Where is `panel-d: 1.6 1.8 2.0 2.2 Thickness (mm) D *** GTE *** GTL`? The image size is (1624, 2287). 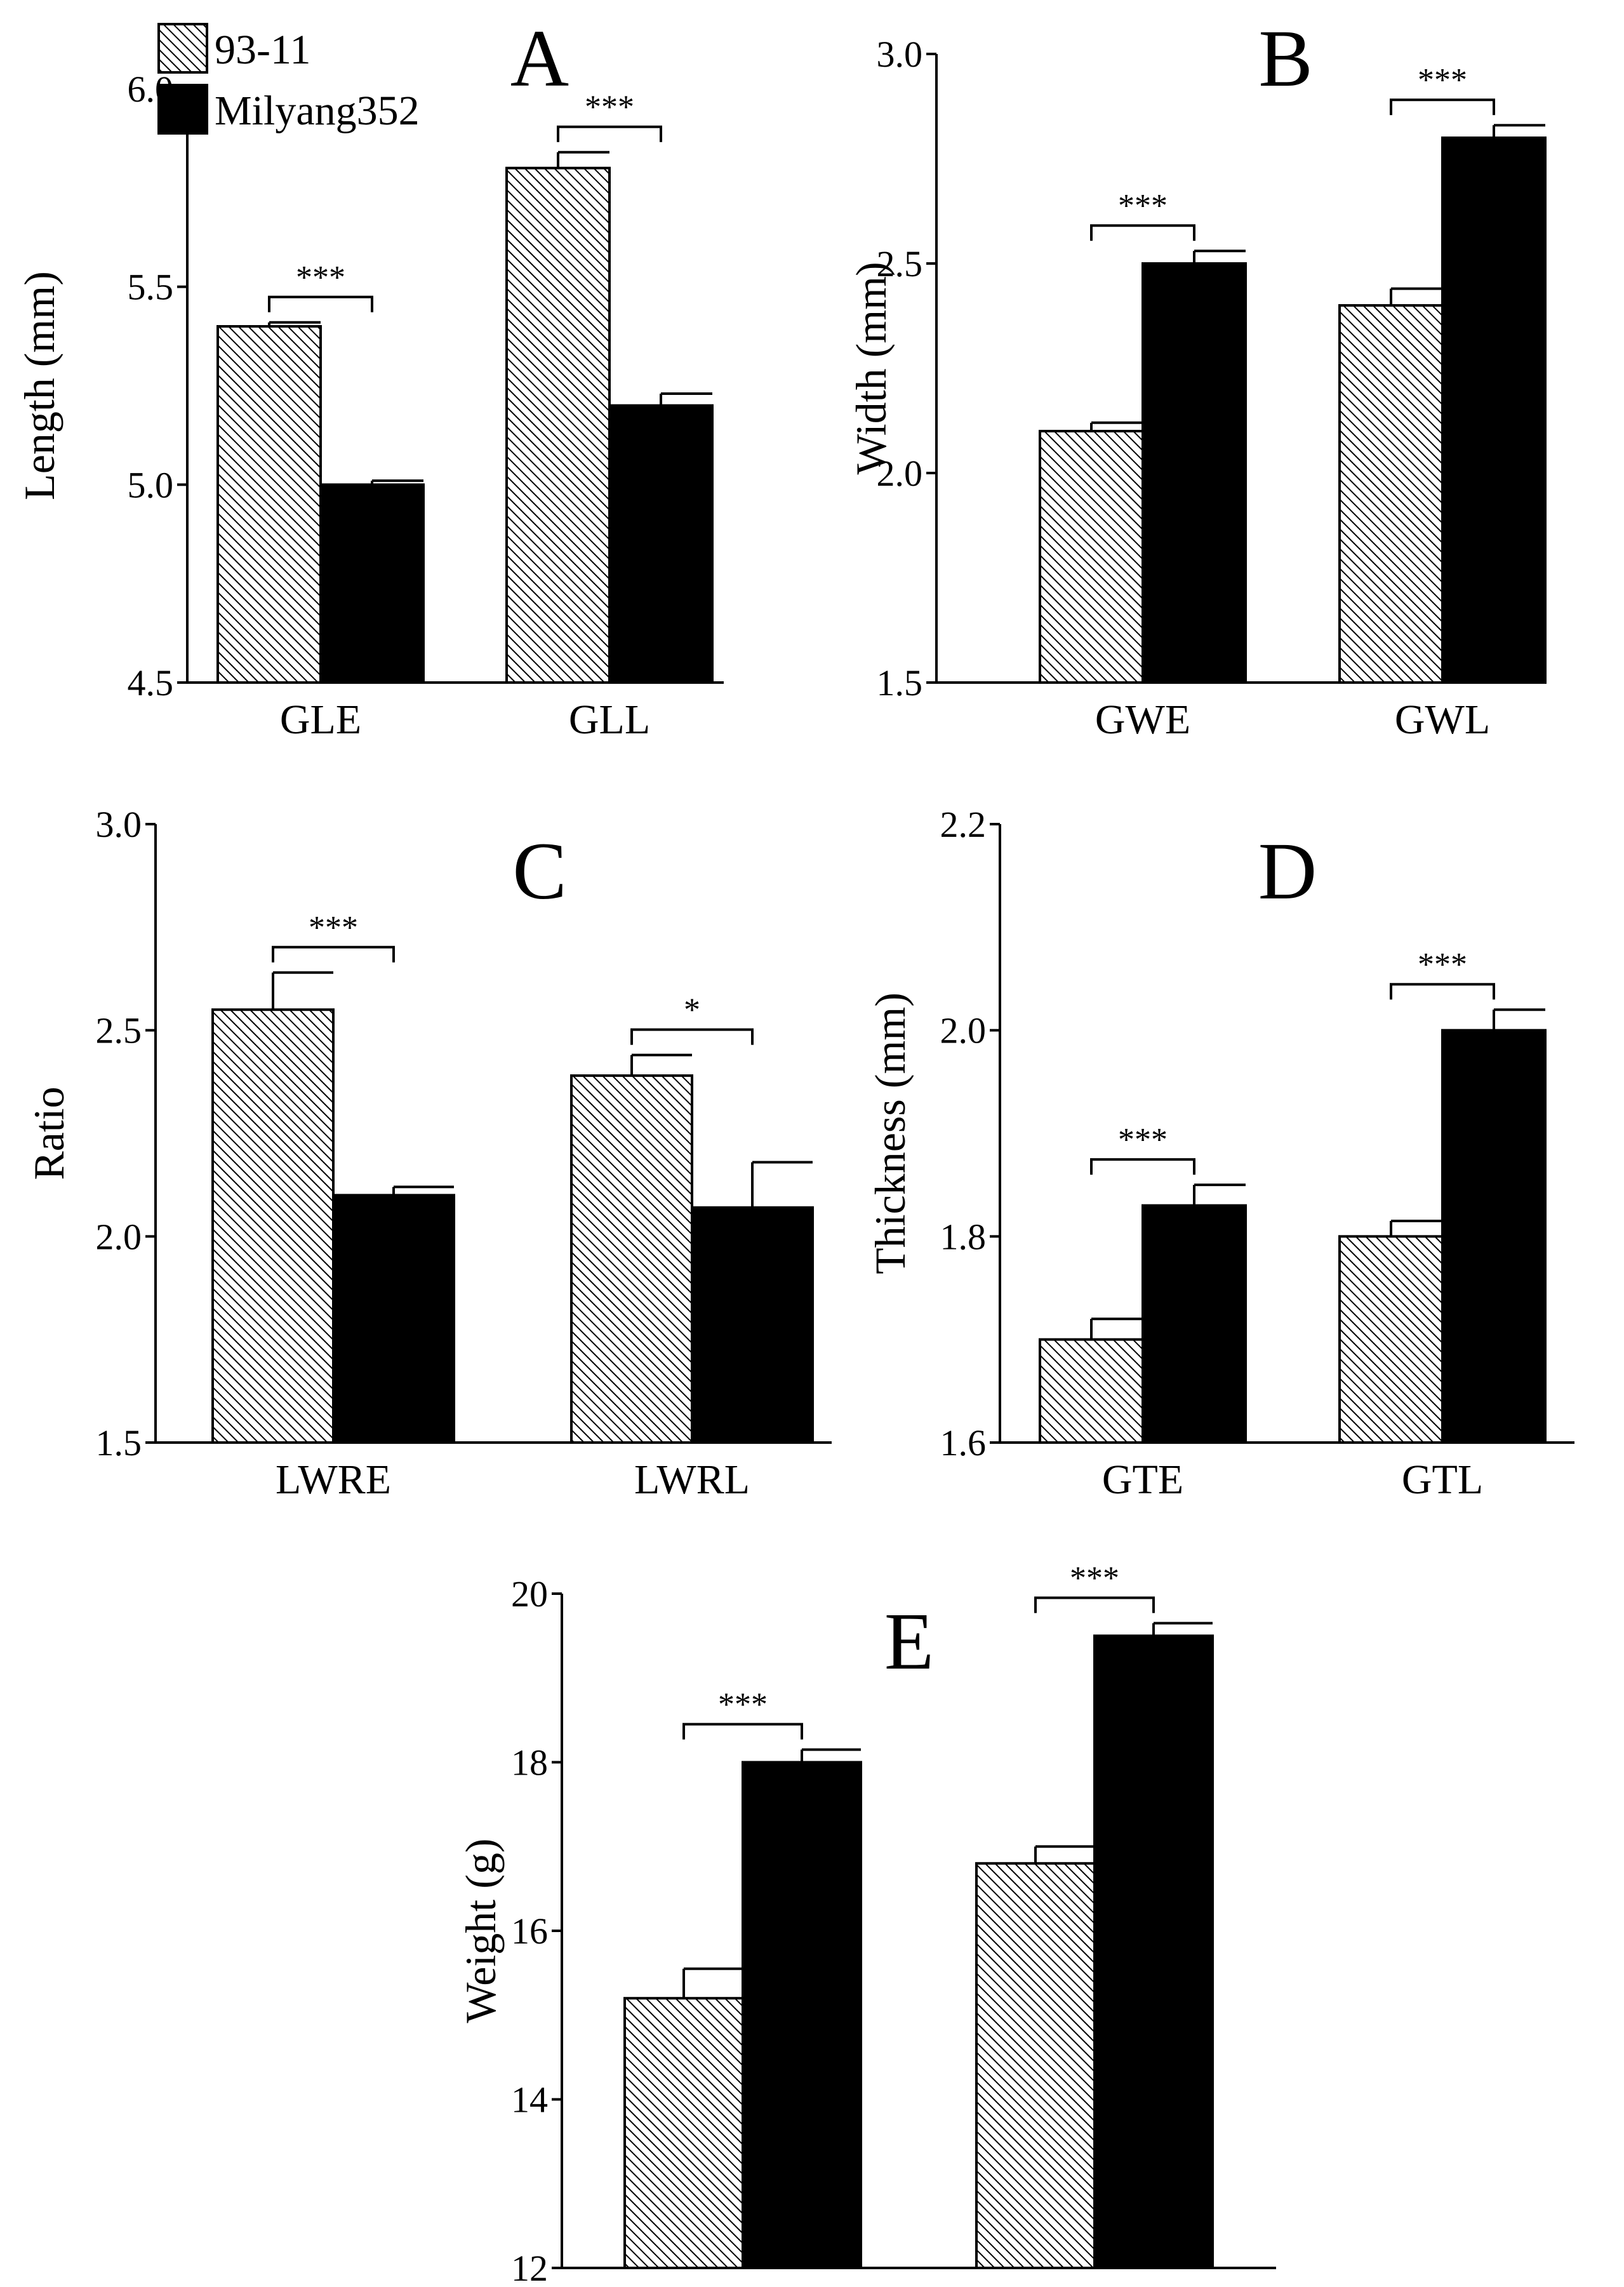 panel-d: 1.6 1.8 2.0 2.2 Thickness (mm) D *** GTE *** GTL is located at coordinates (1220, 1153).